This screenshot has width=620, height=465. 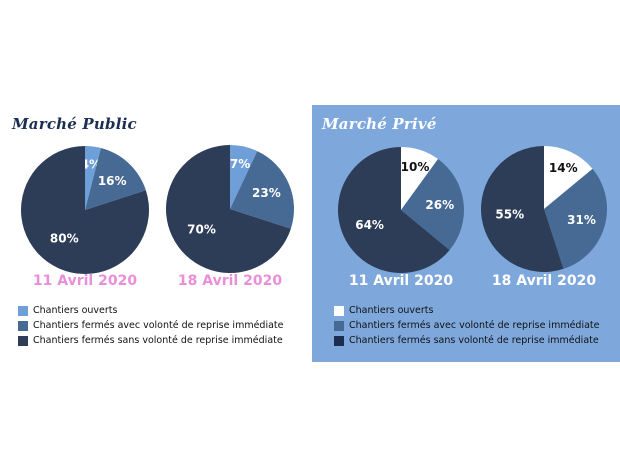 What do you see at coordinates (369, 225) in the screenshot?
I see `slice-value-label: 64%` at bounding box center [369, 225].